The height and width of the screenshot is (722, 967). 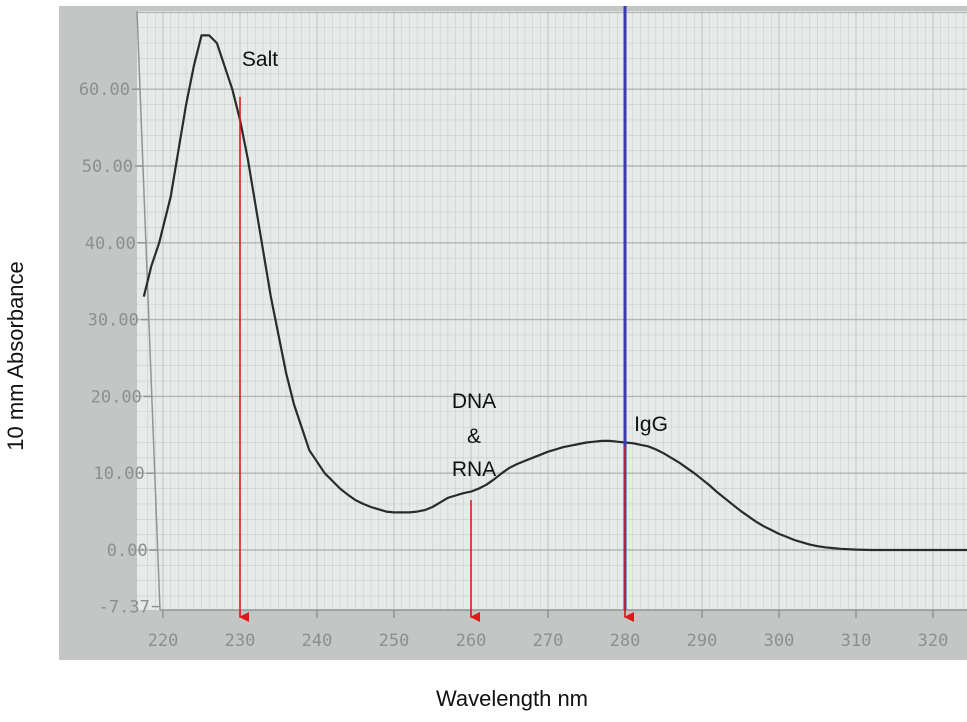 What do you see at coordinates (124, 608) in the screenshot?
I see `y-tick-label: -7.37` at bounding box center [124, 608].